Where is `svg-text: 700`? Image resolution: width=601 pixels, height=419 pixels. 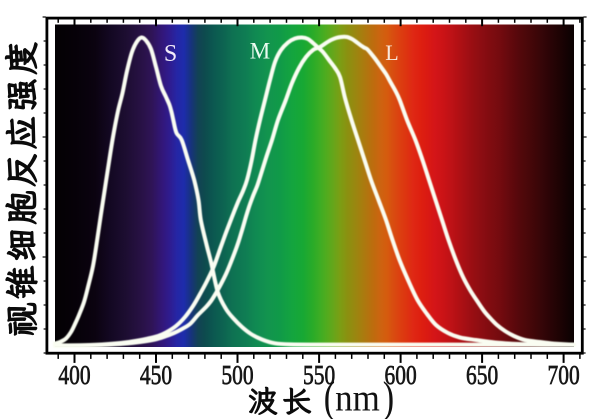
svg-text: 700 is located at coordinates (564, 376).